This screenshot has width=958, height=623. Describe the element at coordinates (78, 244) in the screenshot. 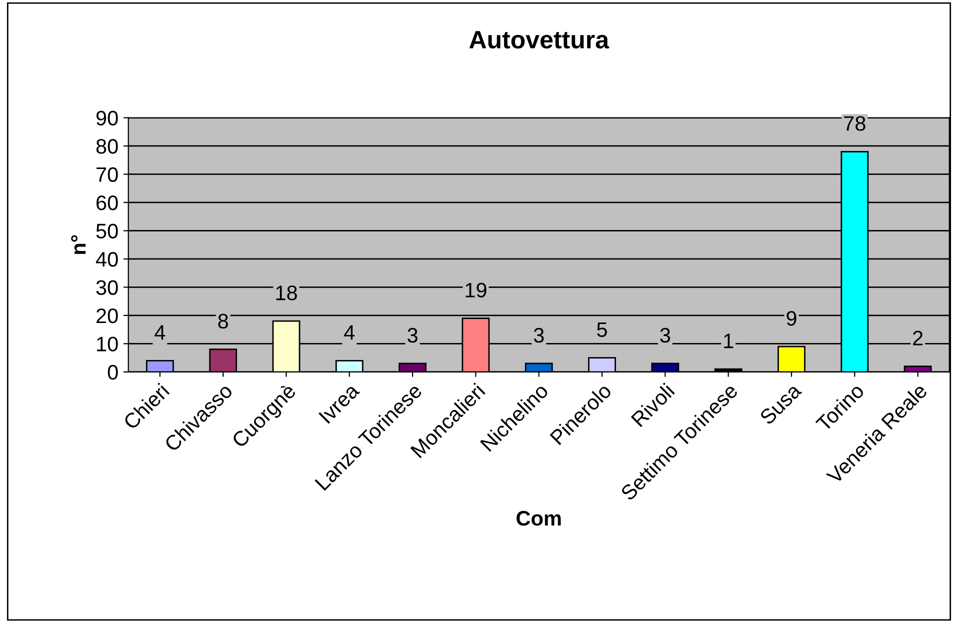

I see `y-axis-title: n°` at that location.